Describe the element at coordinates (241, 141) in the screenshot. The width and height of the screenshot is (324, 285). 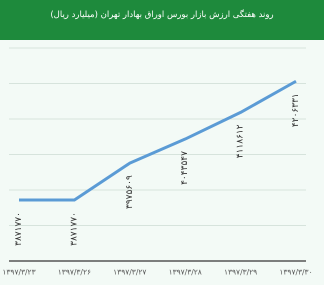
I see `data-label: ۴۱۱۸۶۱۲` at that location.